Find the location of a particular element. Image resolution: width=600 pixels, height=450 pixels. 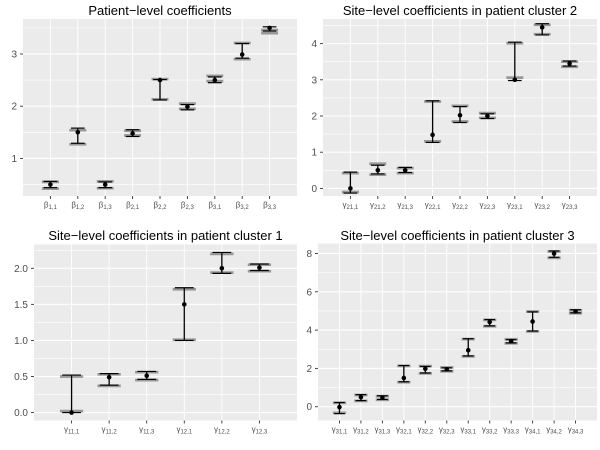

svg-text: γ12,2 is located at coordinates (222, 430).